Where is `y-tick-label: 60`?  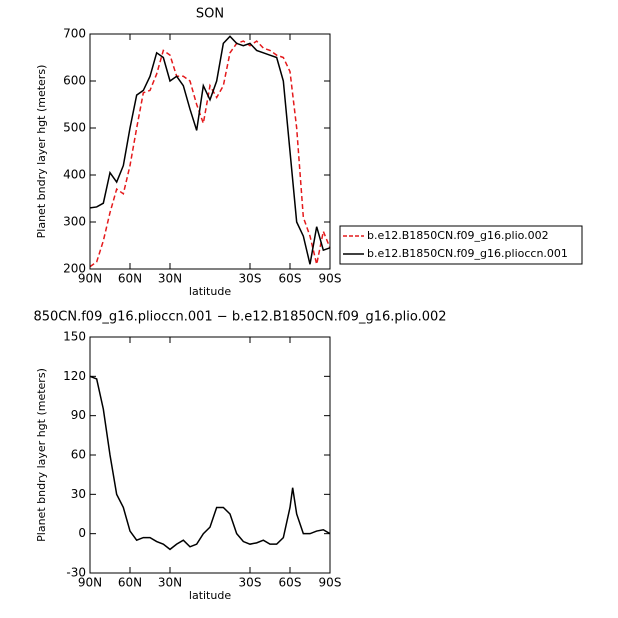 y-tick-label: 60 is located at coordinates (78, 455).